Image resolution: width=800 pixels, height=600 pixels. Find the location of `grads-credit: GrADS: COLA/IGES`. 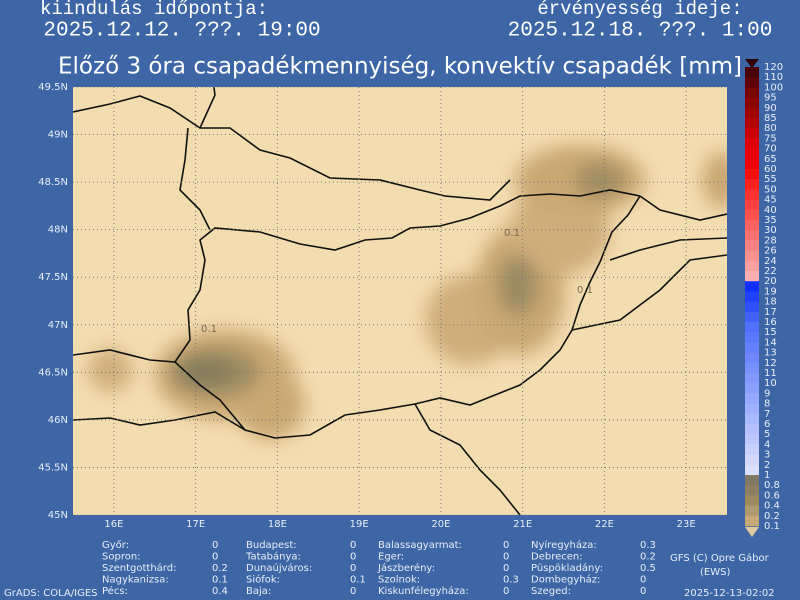

grads-credit: GrADS: COLA/IGES is located at coordinates (51, 593).